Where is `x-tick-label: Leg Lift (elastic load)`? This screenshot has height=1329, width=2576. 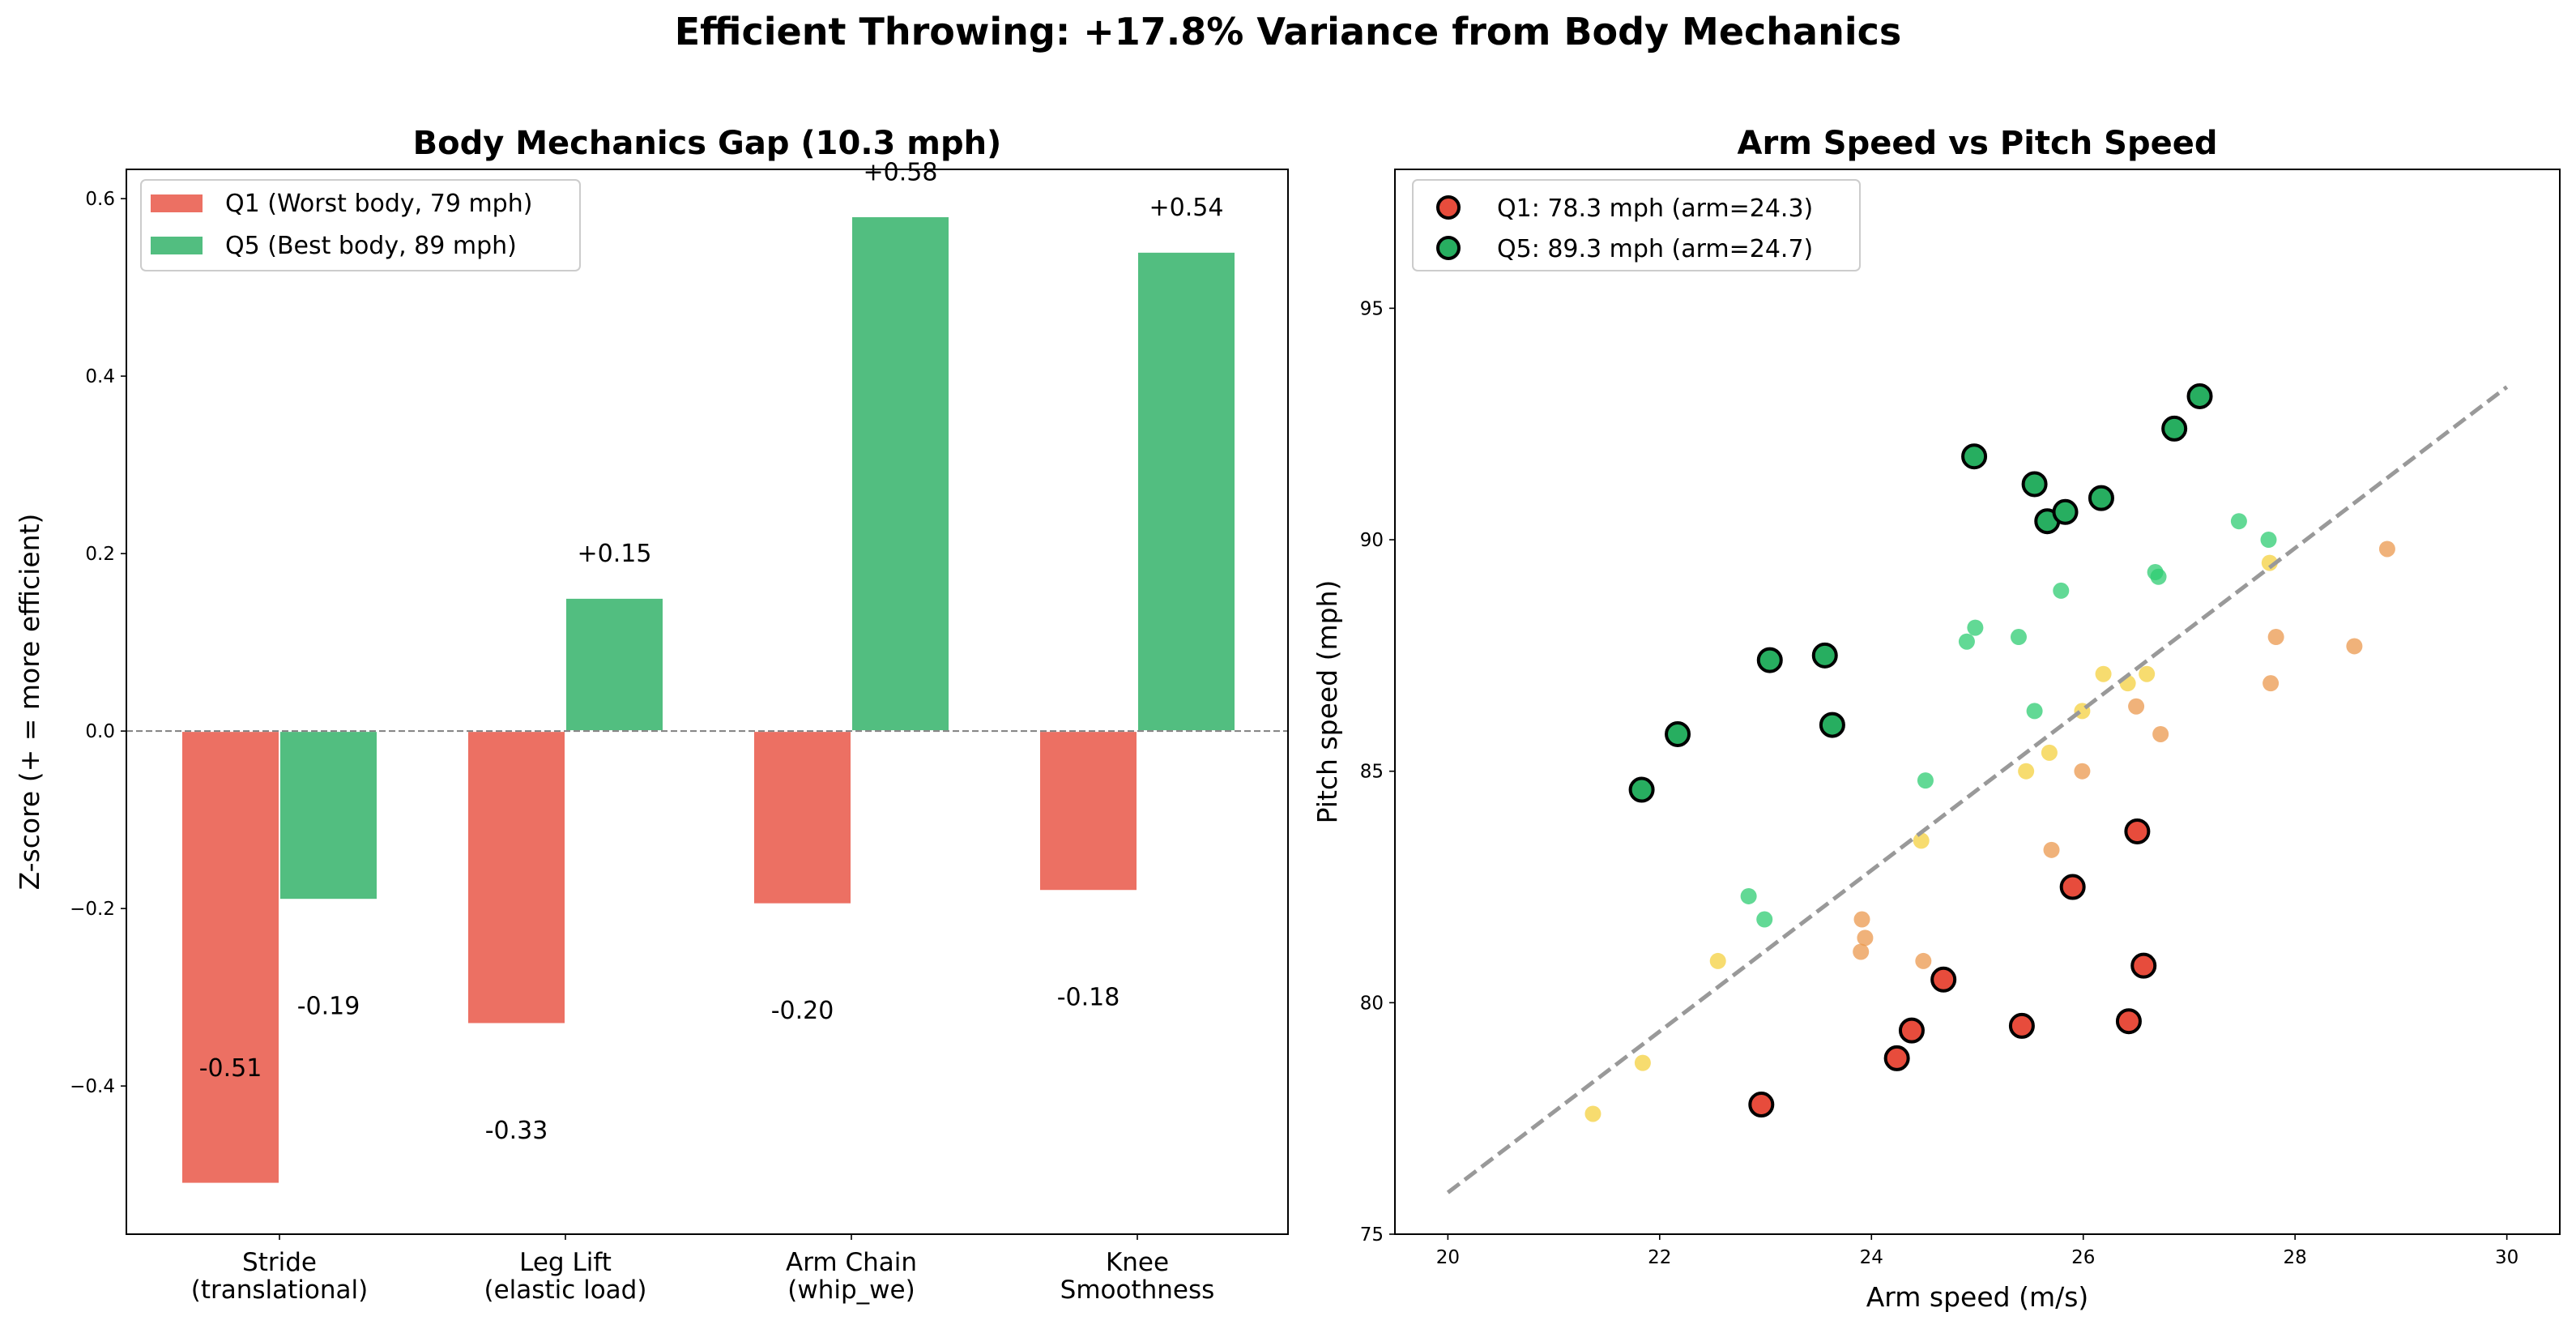
x-tick-label: Leg Lift (elastic load) is located at coordinates (565, 1277).